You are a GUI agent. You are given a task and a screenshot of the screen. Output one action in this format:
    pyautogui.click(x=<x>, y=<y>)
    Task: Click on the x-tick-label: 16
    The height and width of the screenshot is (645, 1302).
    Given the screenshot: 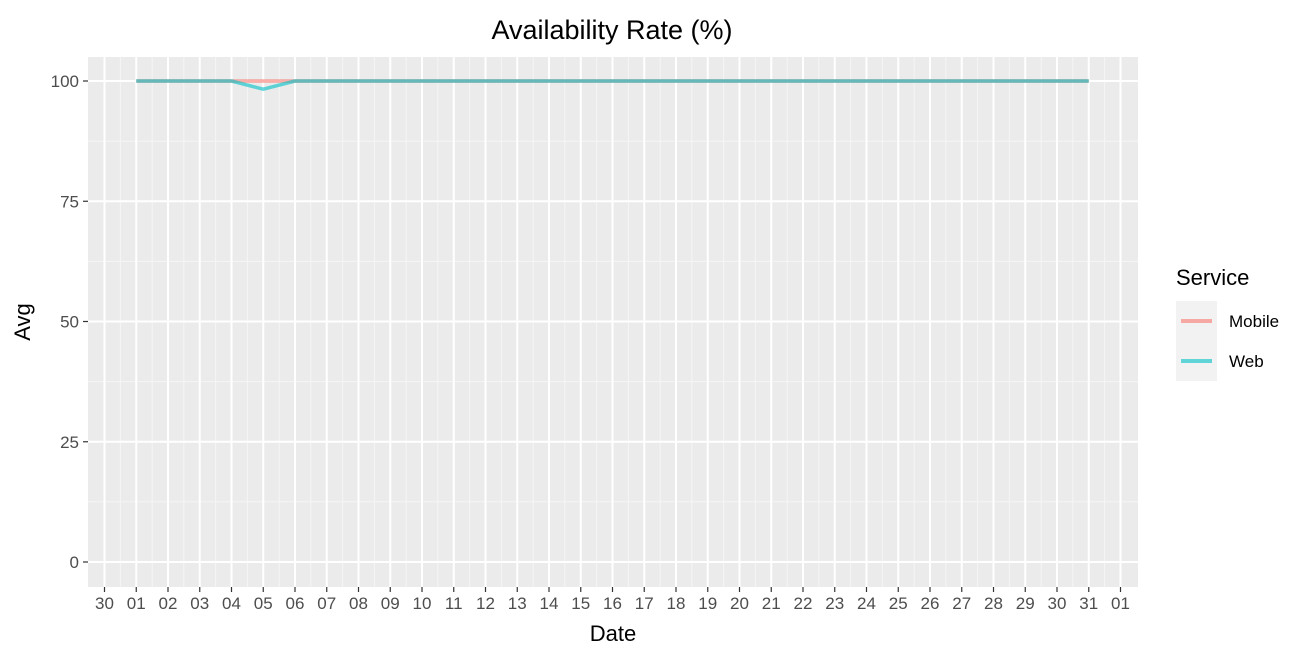 What is the action you would take?
    pyautogui.click(x=612, y=603)
    